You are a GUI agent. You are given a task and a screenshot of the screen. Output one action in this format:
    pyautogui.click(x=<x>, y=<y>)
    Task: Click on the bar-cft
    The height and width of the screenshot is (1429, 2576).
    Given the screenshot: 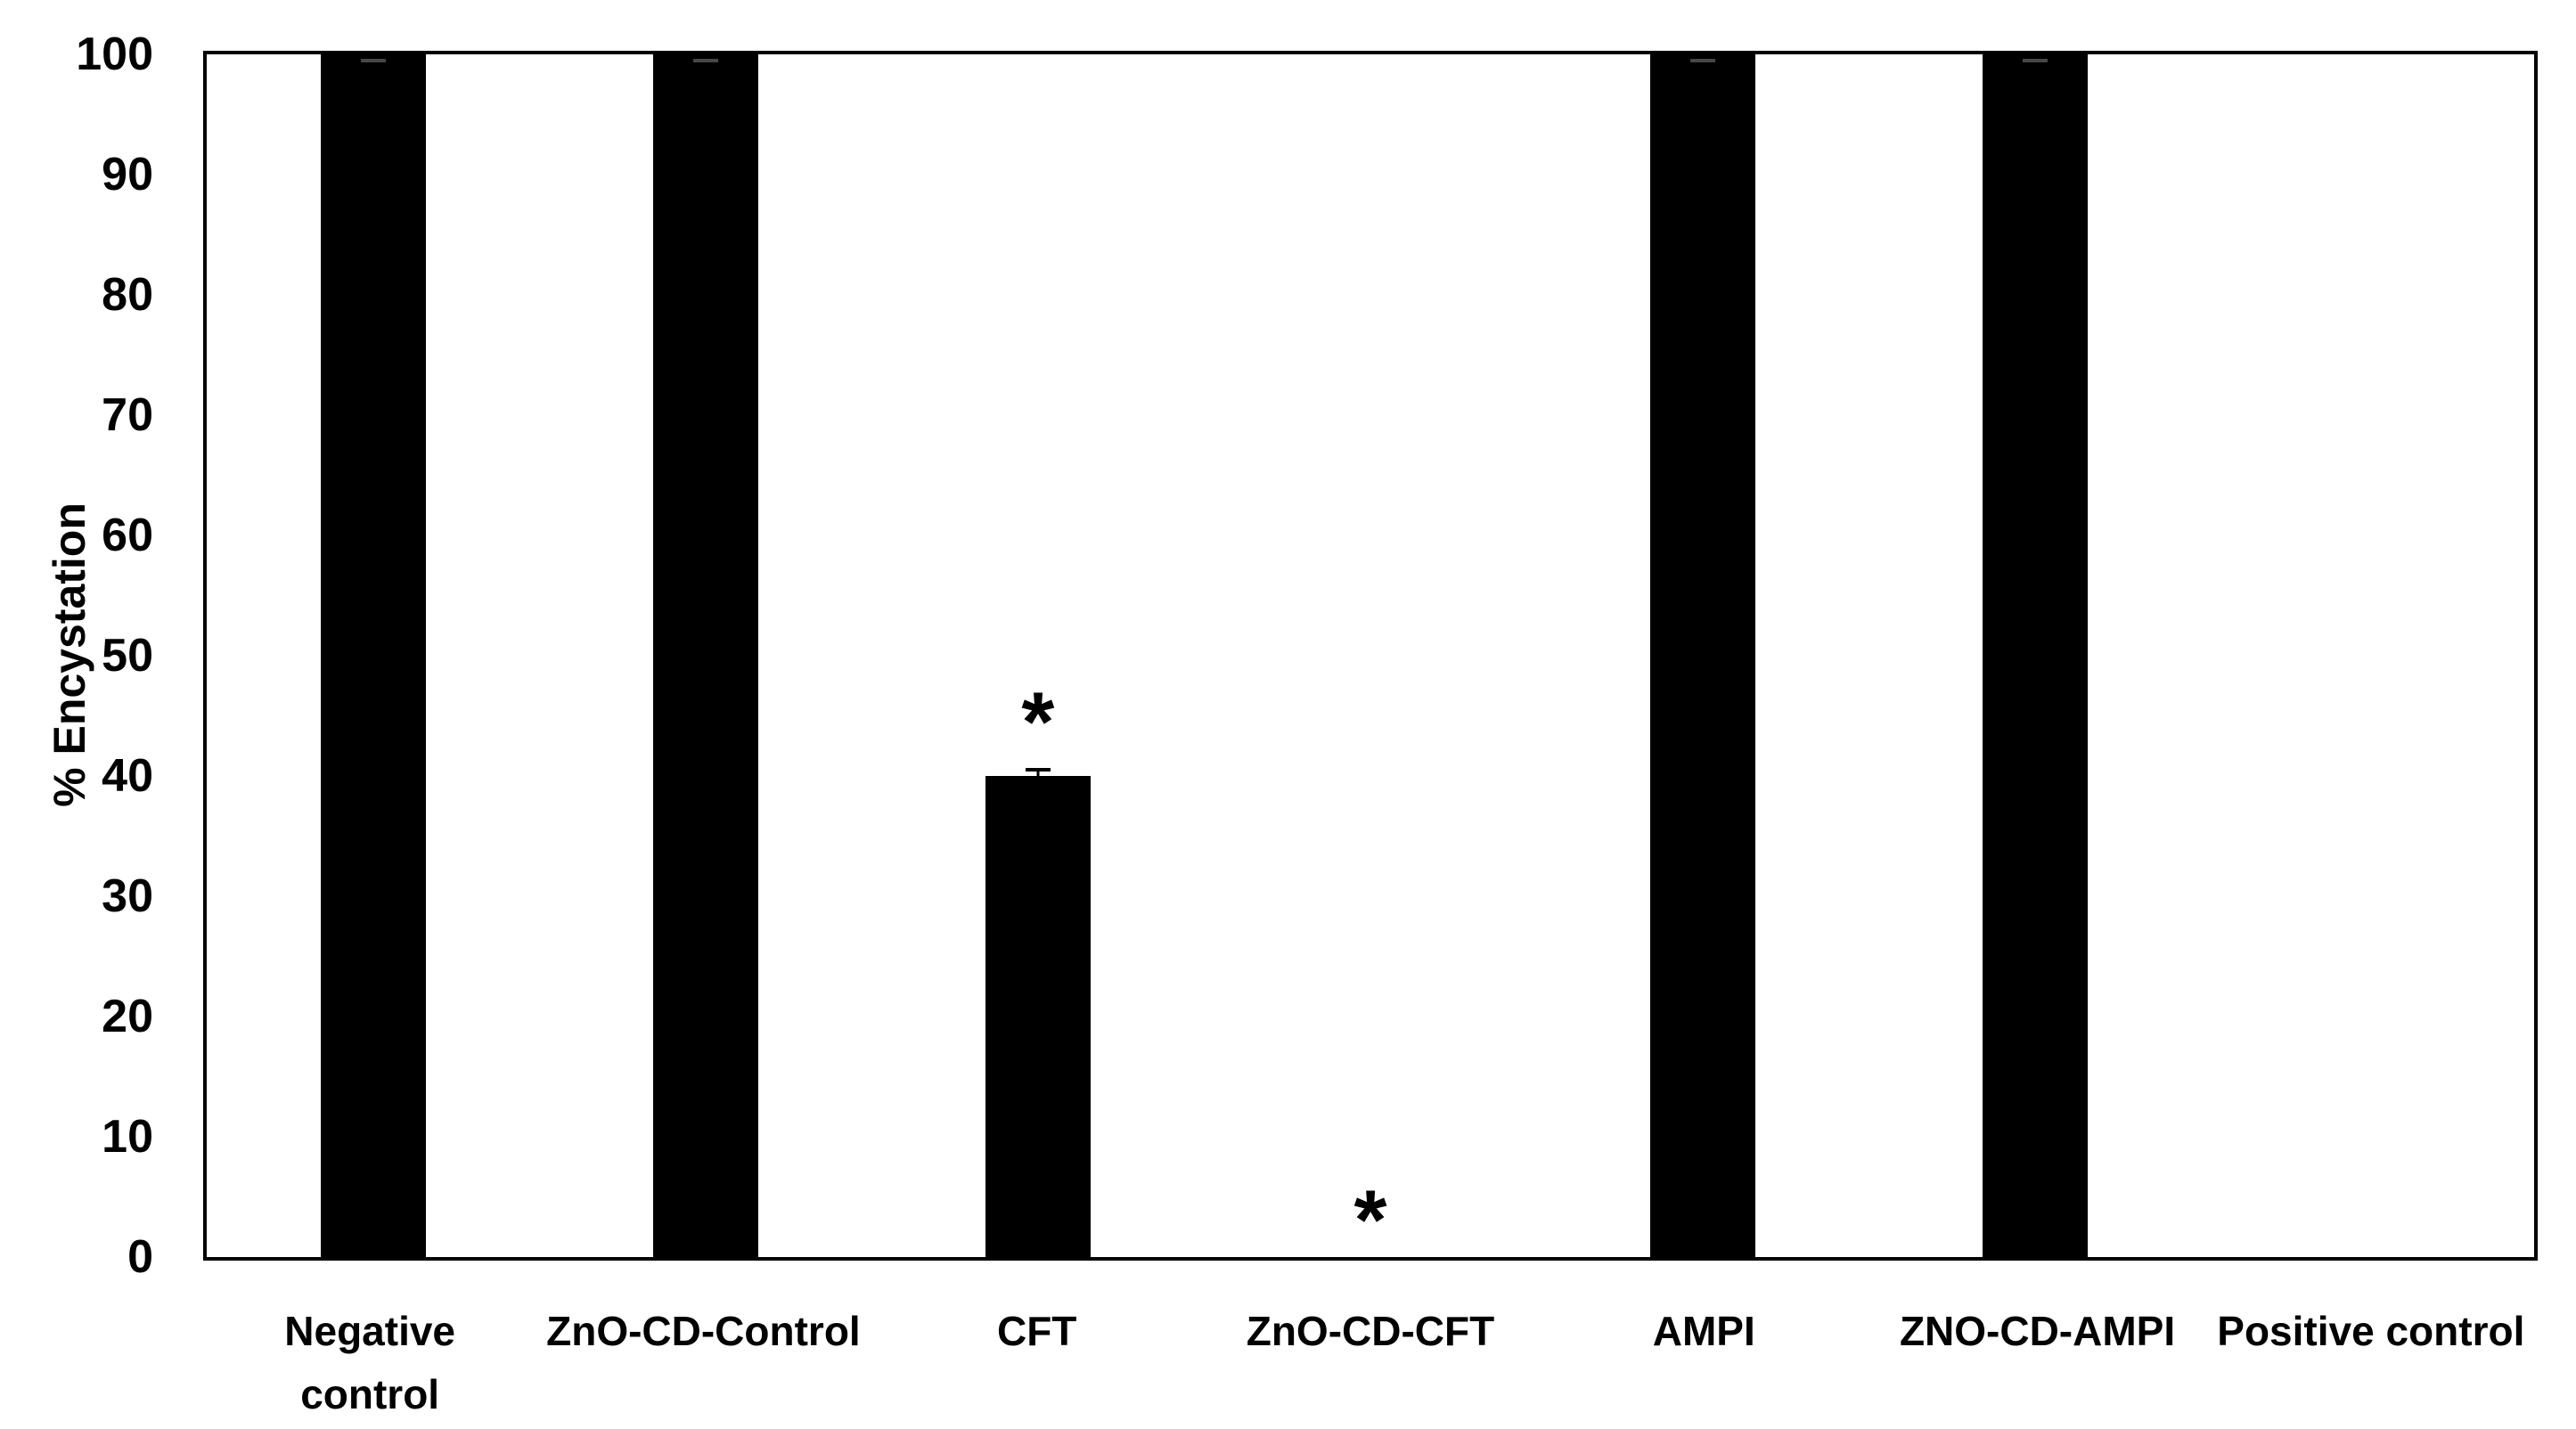 What is the action you would take?
    pyautogui.click(x=1038, y=1016)
    